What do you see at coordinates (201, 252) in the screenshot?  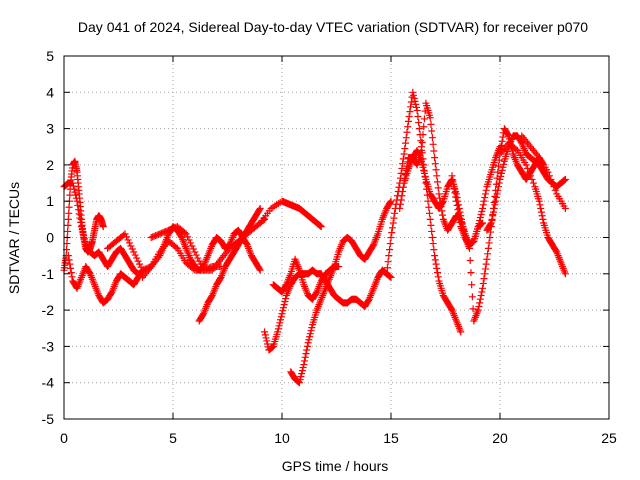 I see `series-arc5` at bounding box center [201, 252].